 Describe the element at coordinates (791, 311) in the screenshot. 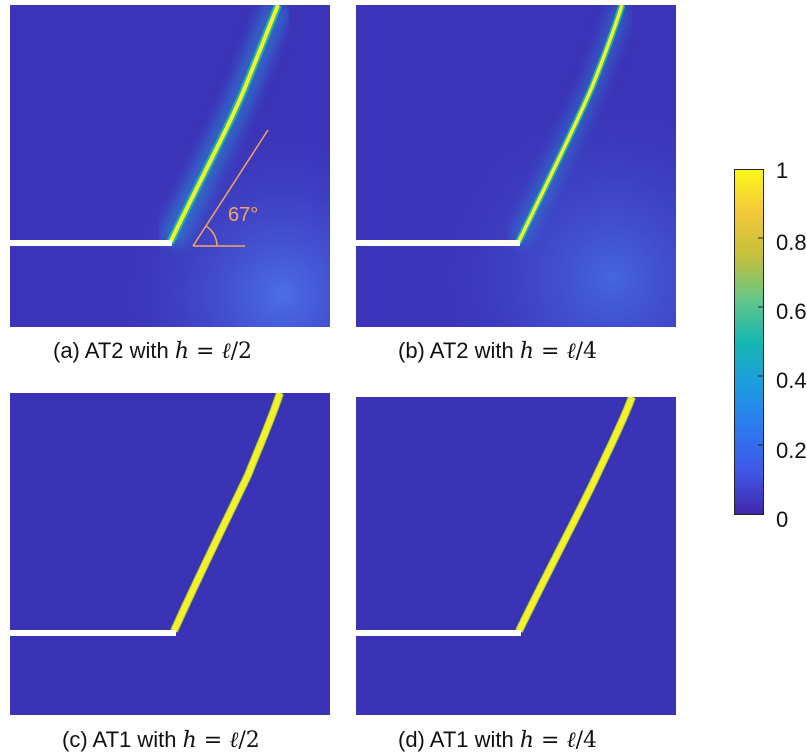

I see `colorbar-tick-0.6: 0.6` at that location.